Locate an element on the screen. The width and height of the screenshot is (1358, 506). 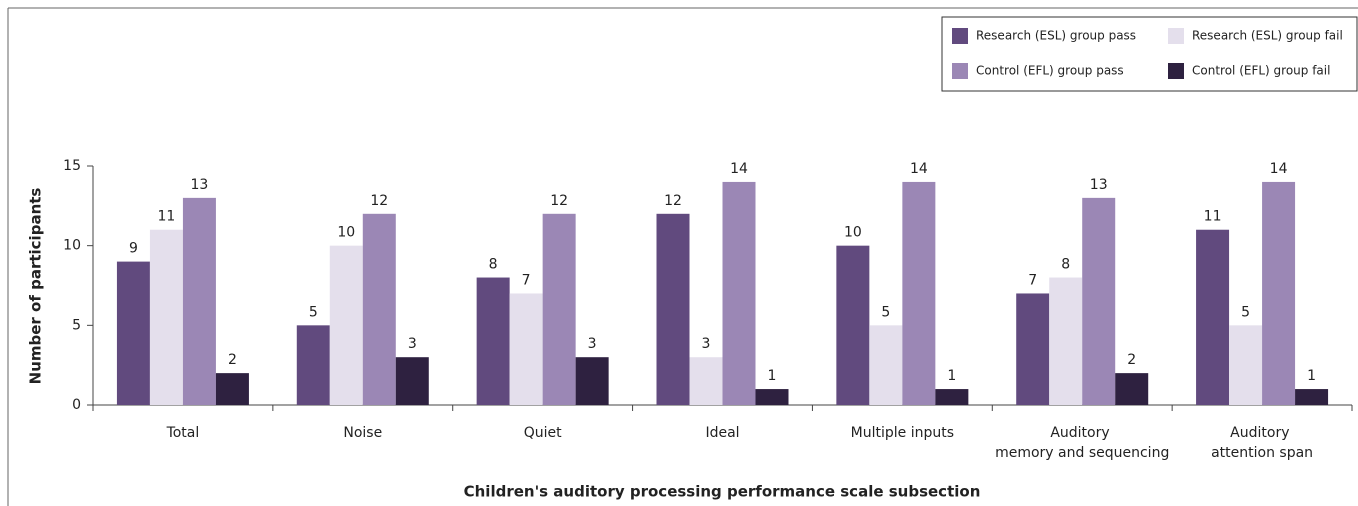
y-axis-title: Number of participants is located at coordinates (36, 286).